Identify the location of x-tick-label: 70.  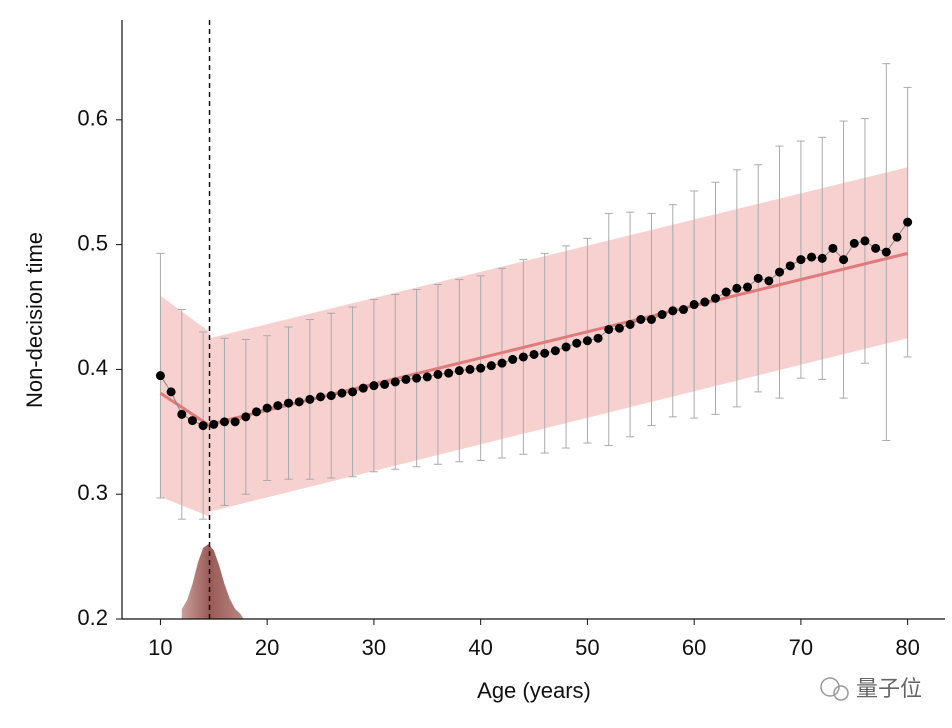
(801, 647).